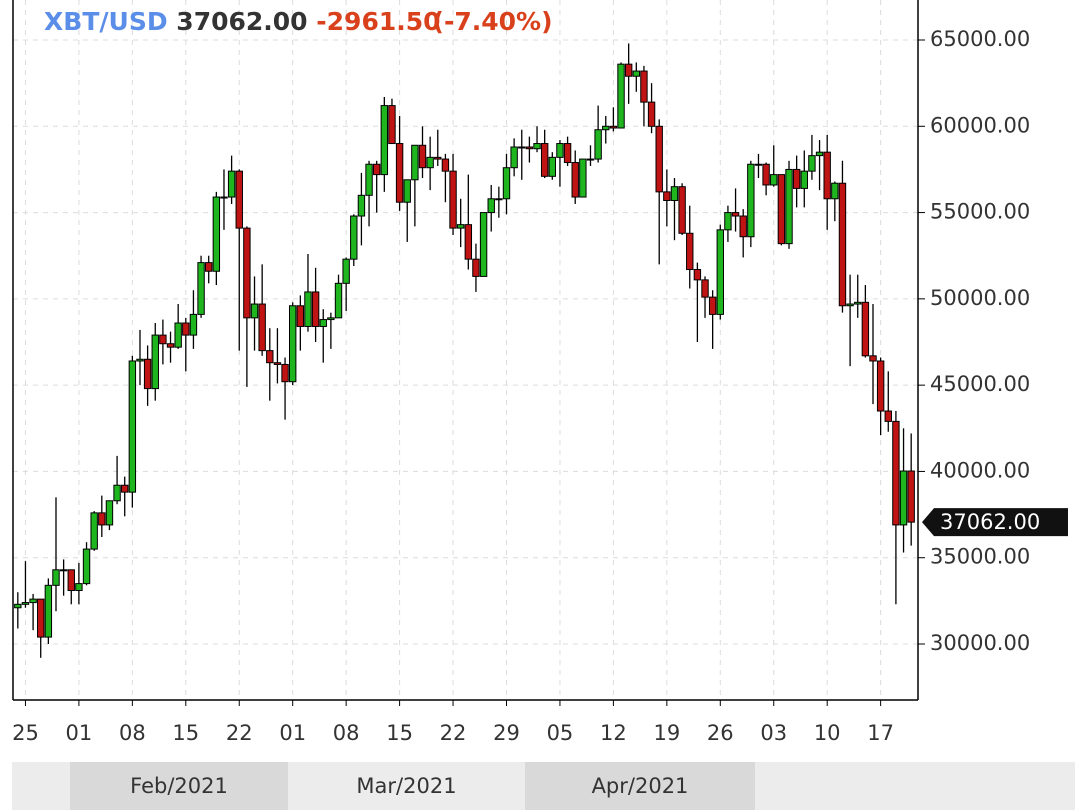 Image resolution: width=1080 pixels, height=812 pixels. Describe the element at coordinates (720, 733) in the screenshot. I see `x-tick-label: 26` at that location.